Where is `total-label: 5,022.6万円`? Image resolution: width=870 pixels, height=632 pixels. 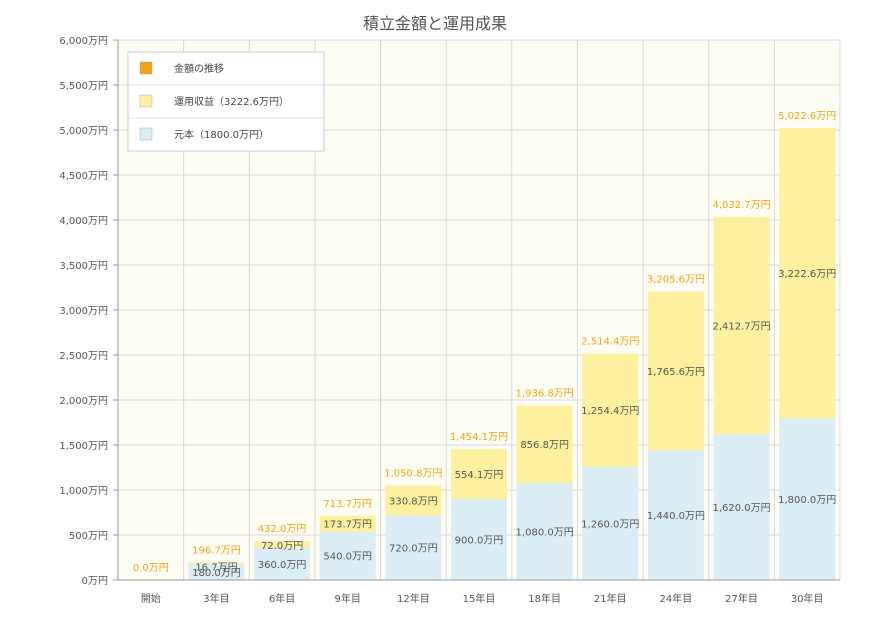
total-label: 5,022.6万円 is located at coordinates (807, 116).